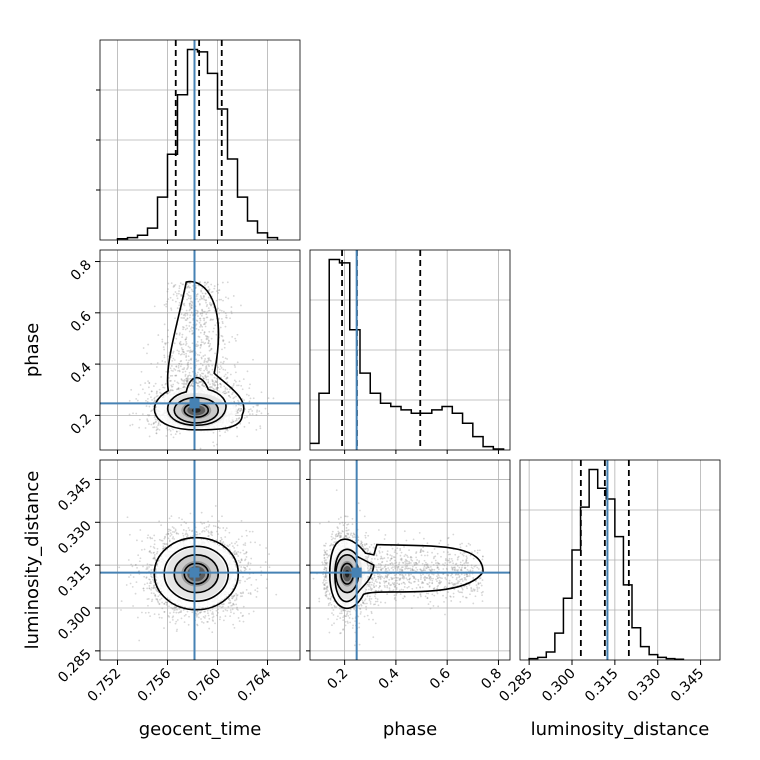 This screenshot has width=760, height=760. I want to click on contour-line, so click(199, 355).